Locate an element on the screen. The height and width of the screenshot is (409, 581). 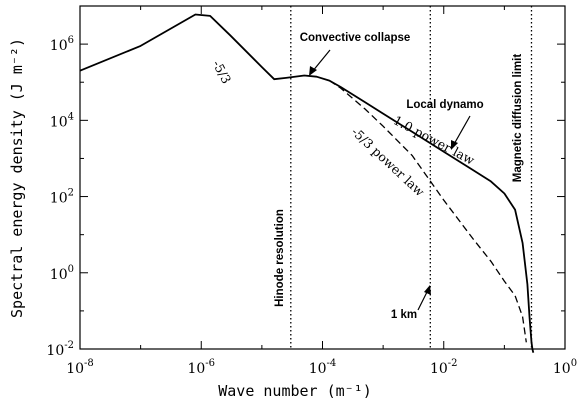
annotation-local-dynamo: Local dynamo is located at coordinates (444, 105).